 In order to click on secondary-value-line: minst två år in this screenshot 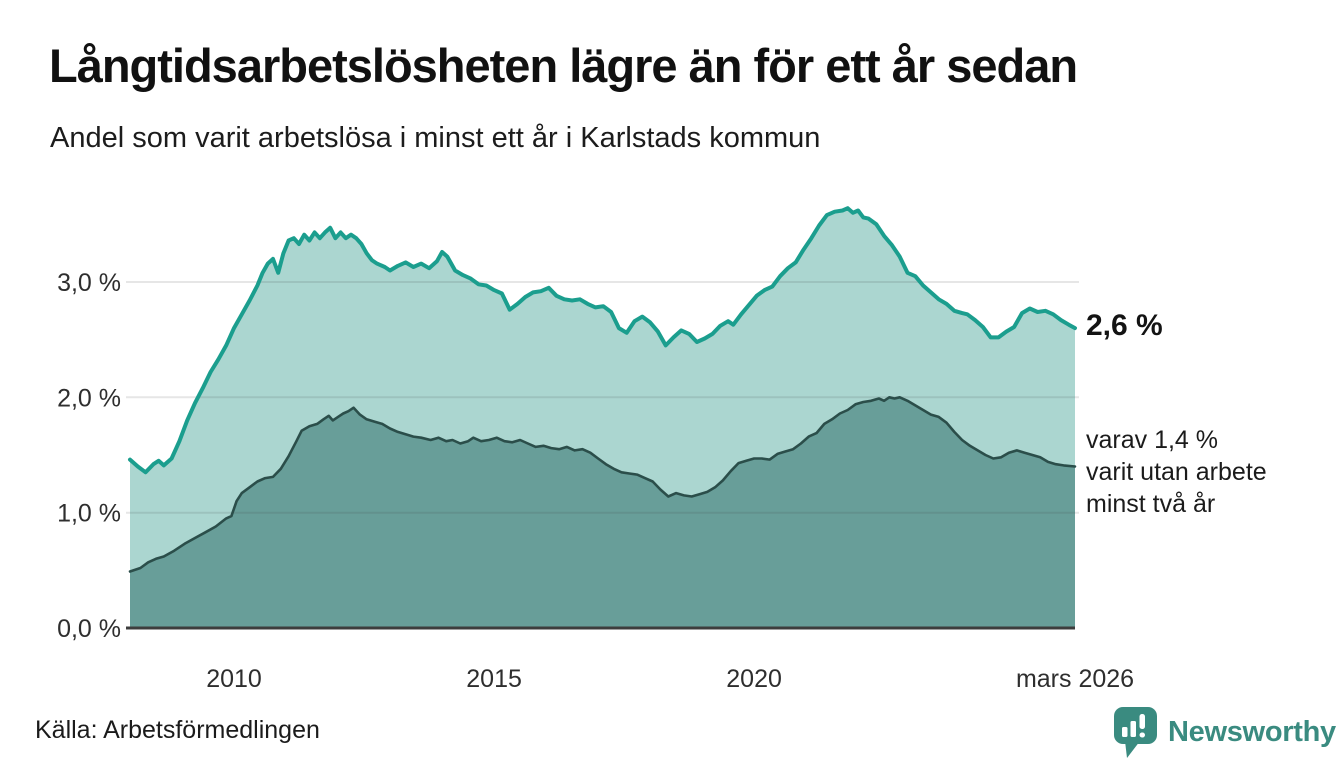, I will do `click(1151, 504)`.